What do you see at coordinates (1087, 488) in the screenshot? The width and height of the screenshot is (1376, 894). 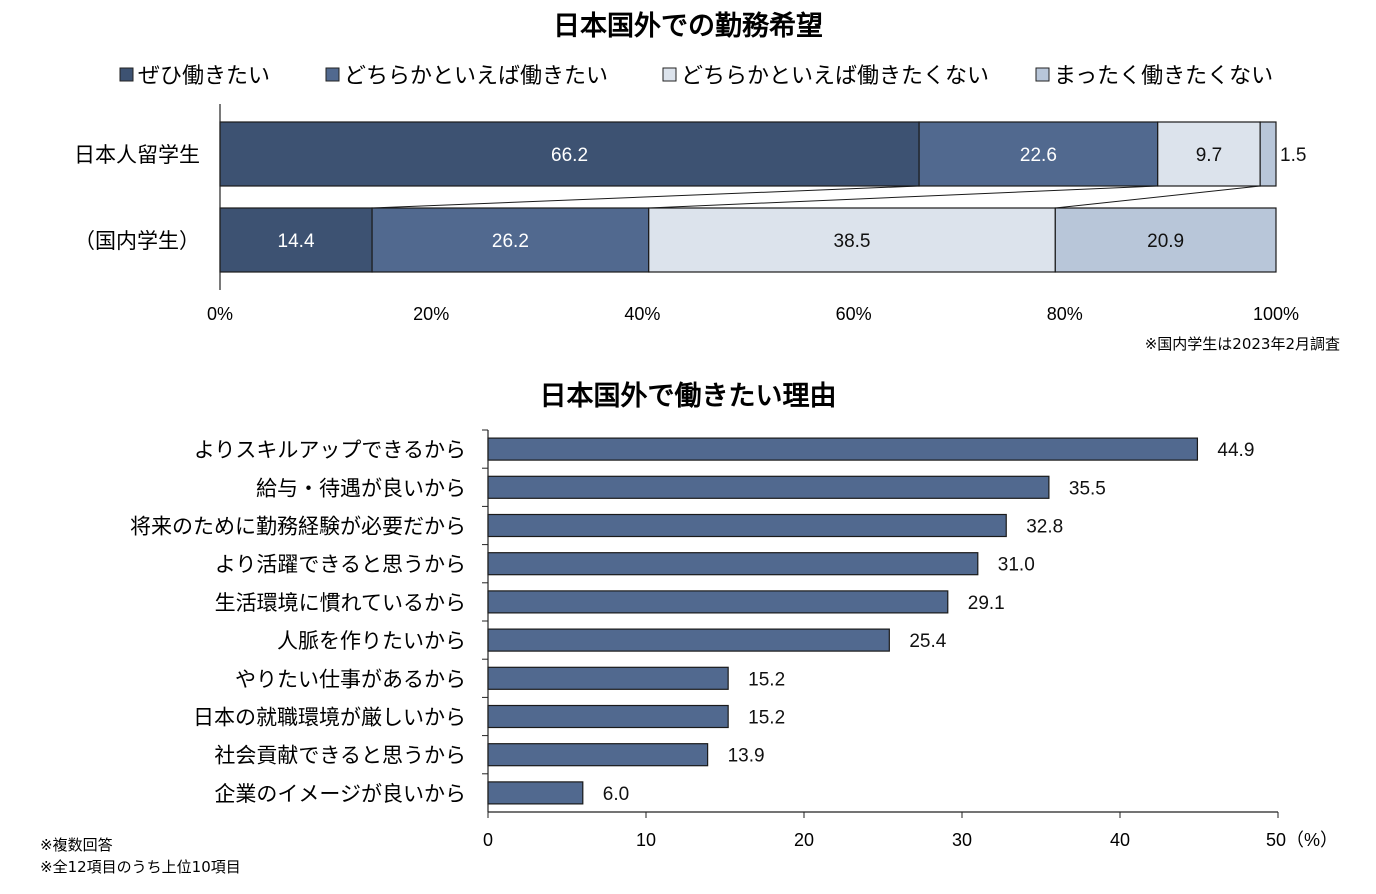 I see `data-label: 35.5` at bounding box center [1087, 488].